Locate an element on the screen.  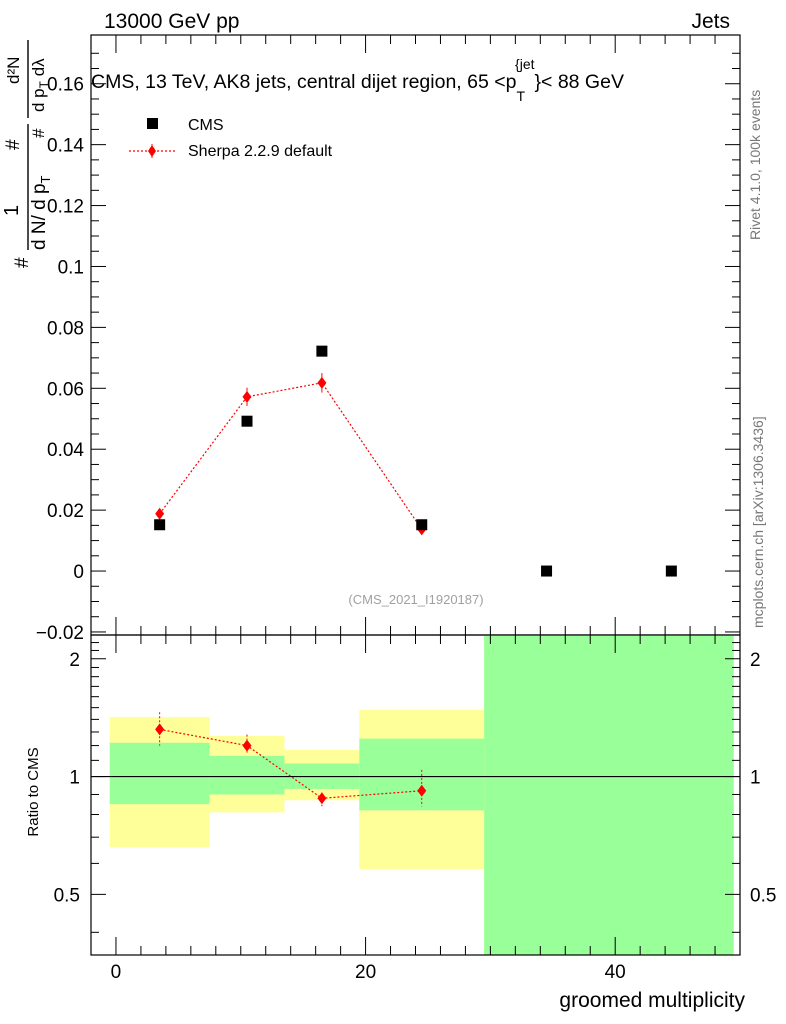
ylabel-dn-dpt: d N/ d pT is located at coordinates (41, 212).